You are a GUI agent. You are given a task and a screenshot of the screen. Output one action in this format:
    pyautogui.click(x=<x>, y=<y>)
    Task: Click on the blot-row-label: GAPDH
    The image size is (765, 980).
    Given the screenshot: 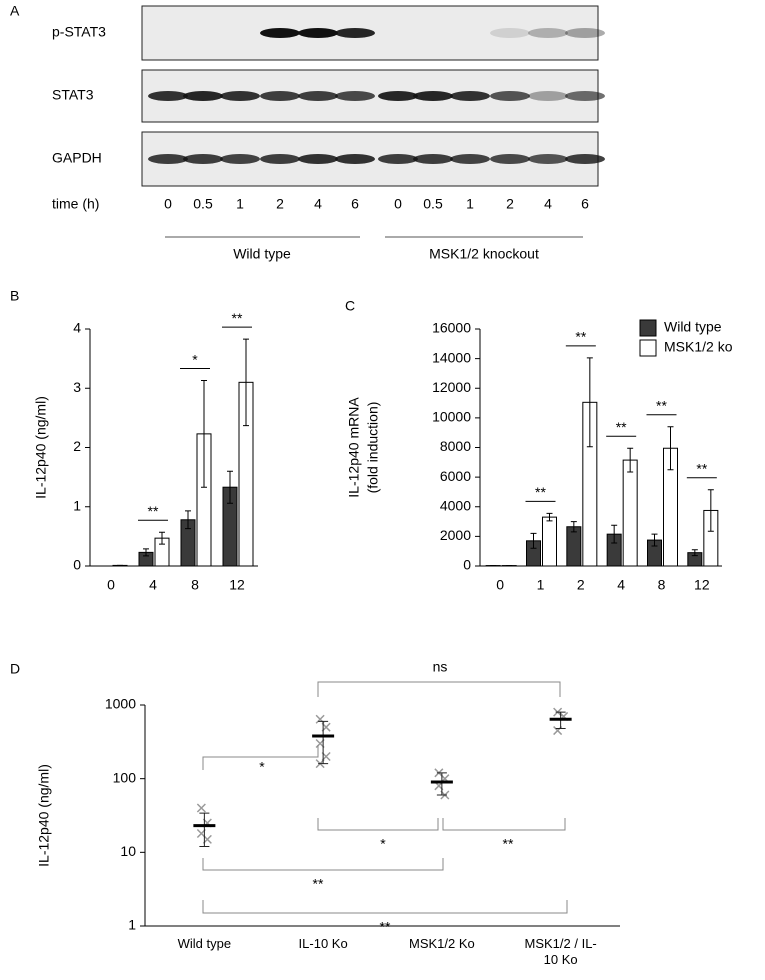 What is the action you would take?
    pyautogui.click(x=77, y=158)
    